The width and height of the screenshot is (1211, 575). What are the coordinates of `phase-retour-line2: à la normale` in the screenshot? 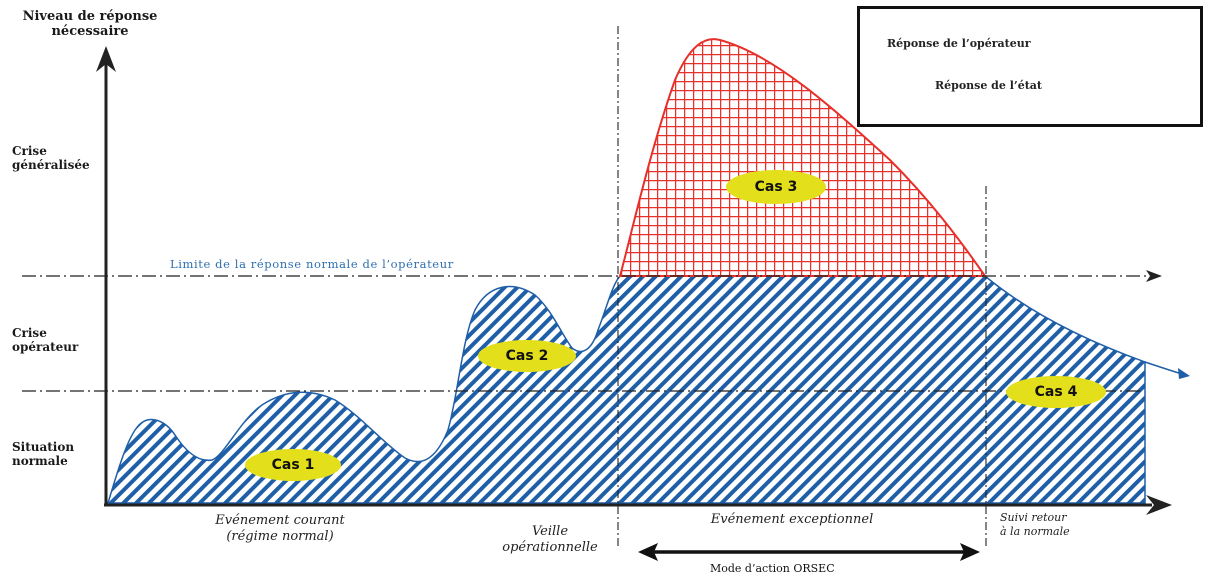 It's located at (1035, 531).